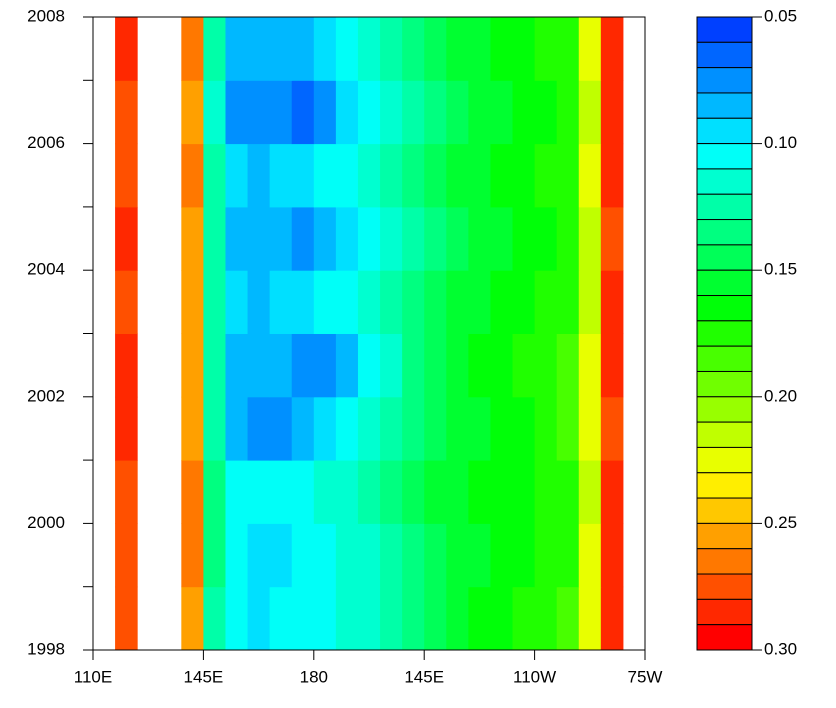 The width and height of the screenshot is (836, 708). I want to click on y-tick-label: 2004, so click(46, 269).